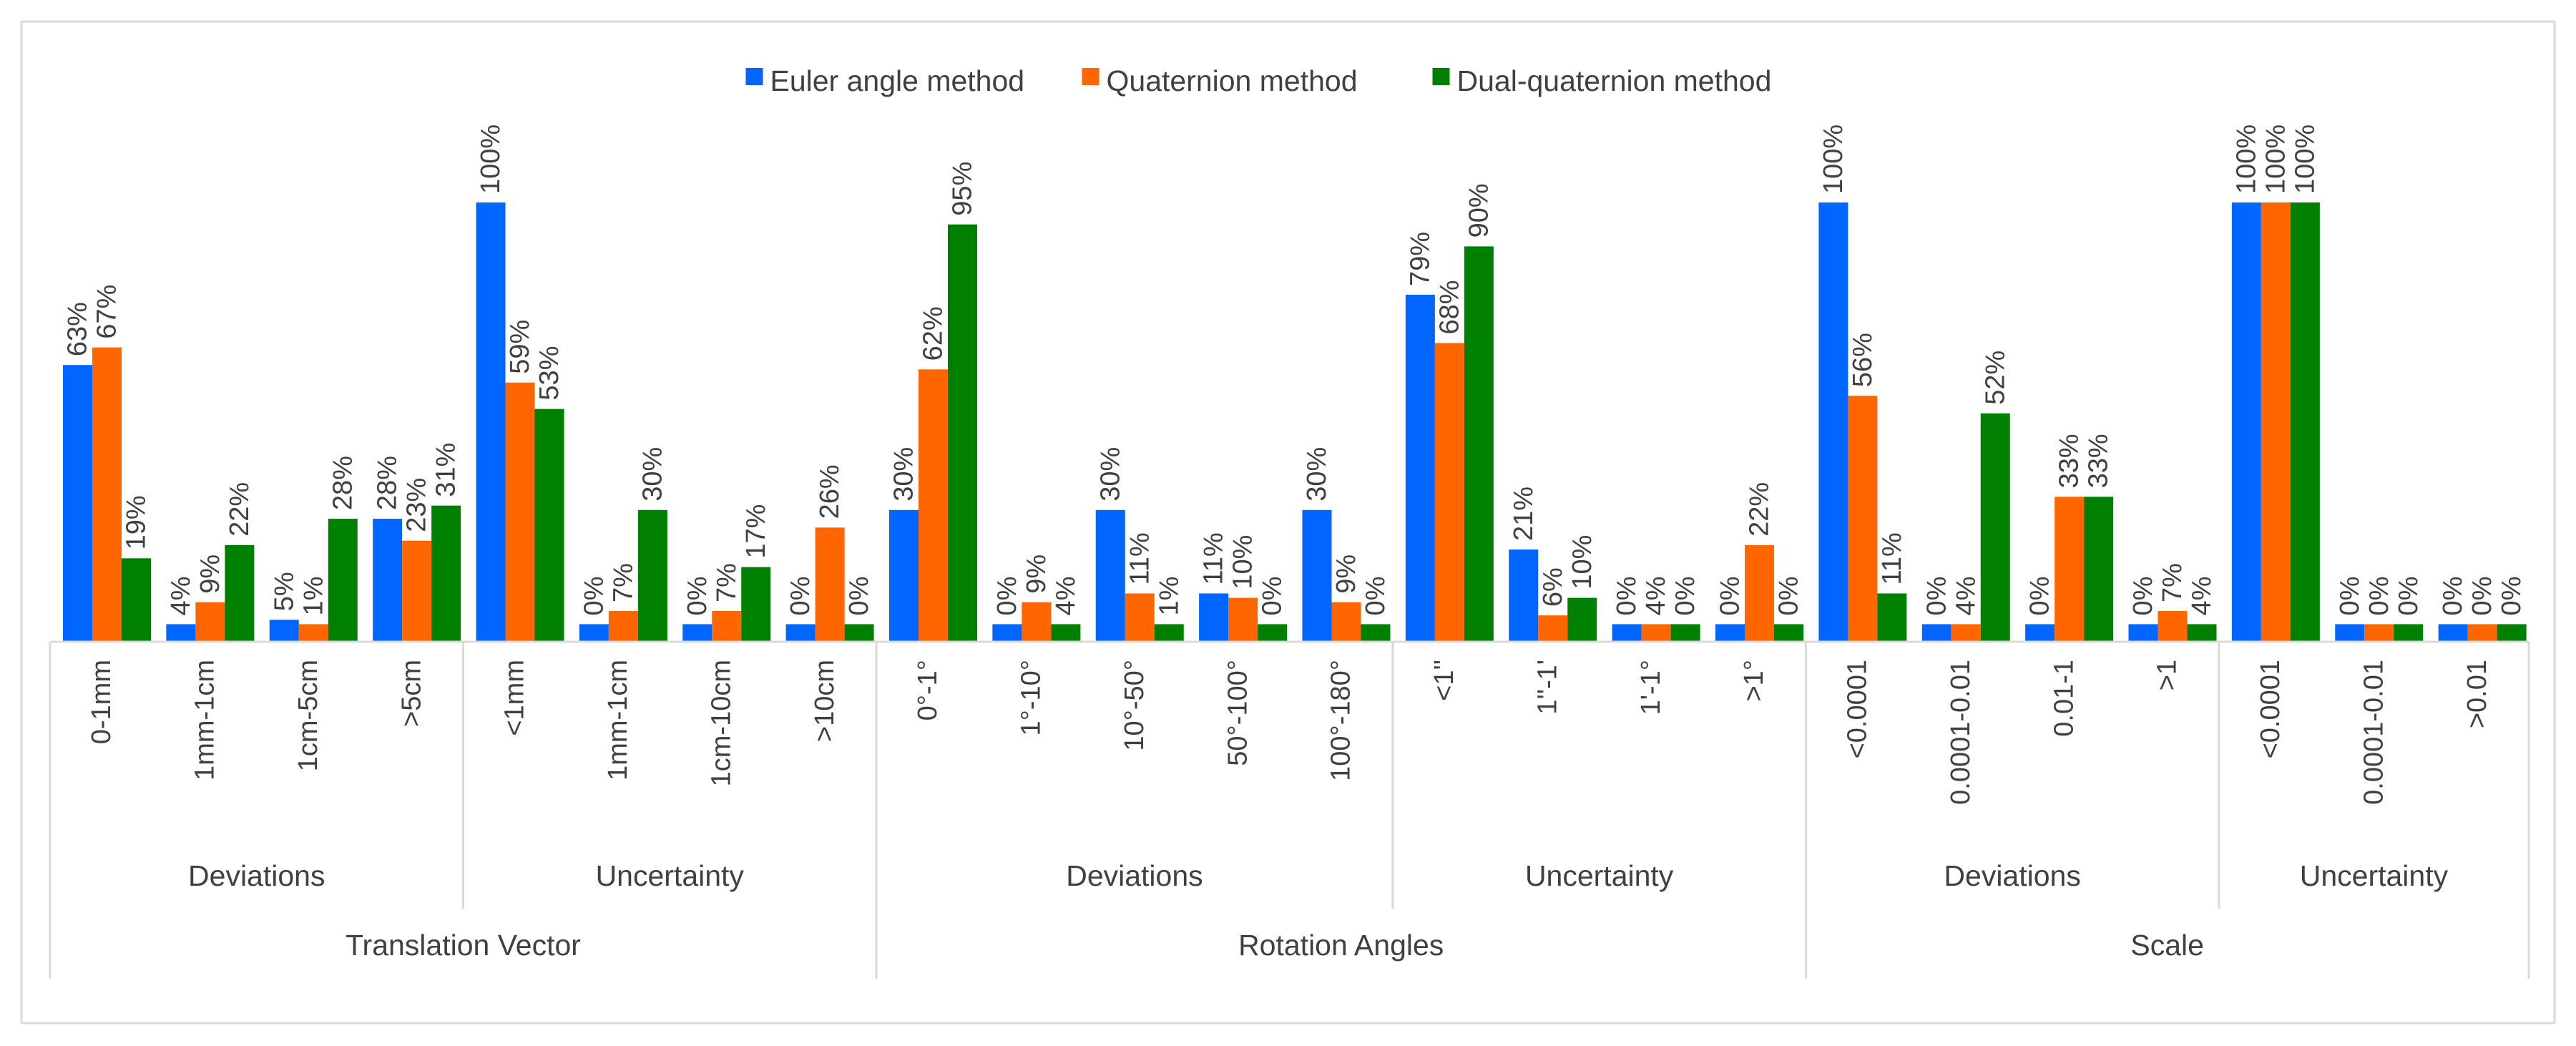  What do you see at coordinates (2305, 159) in the screenshot?
I see `value-label-2-21: 100%` at bounding box center [2305, 159].